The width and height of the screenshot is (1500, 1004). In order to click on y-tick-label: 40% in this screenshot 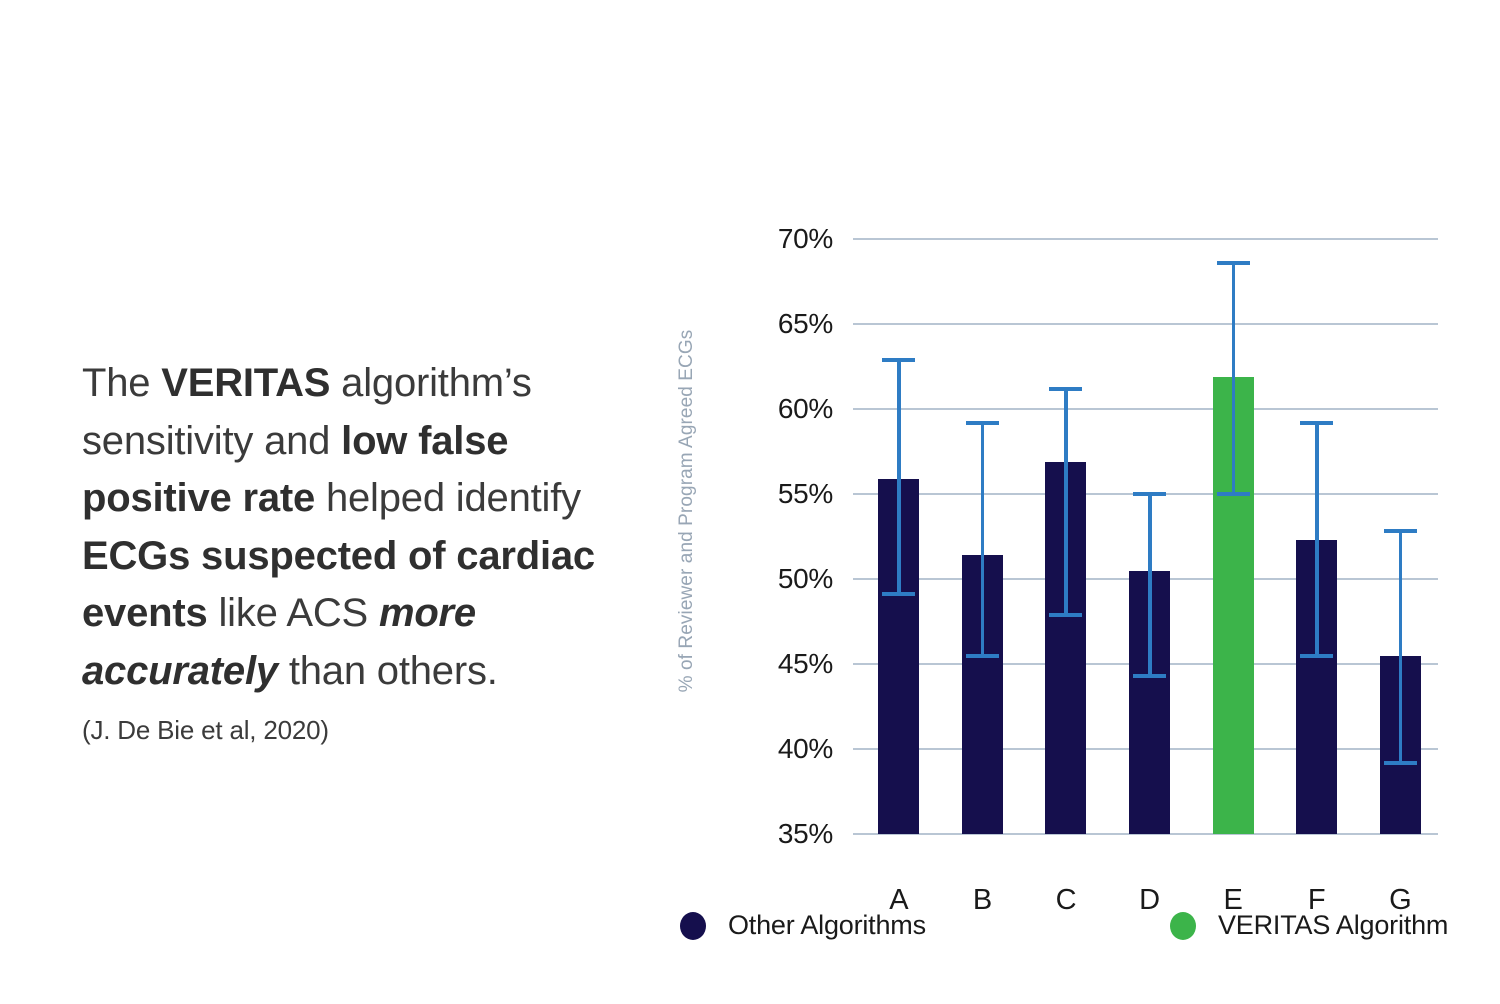, I will do `click(805, 748)`.